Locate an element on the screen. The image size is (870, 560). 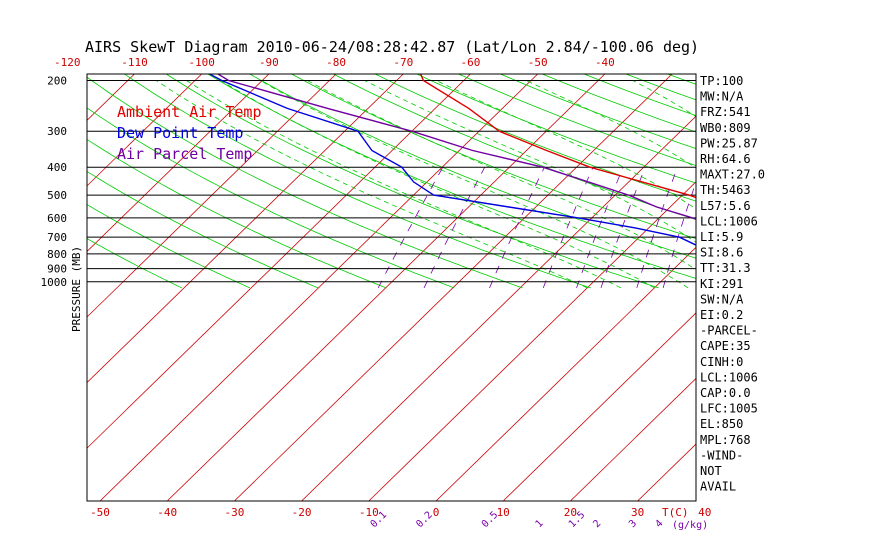
mixing-ratio-label: 4 is located at coordinates (659, 524).